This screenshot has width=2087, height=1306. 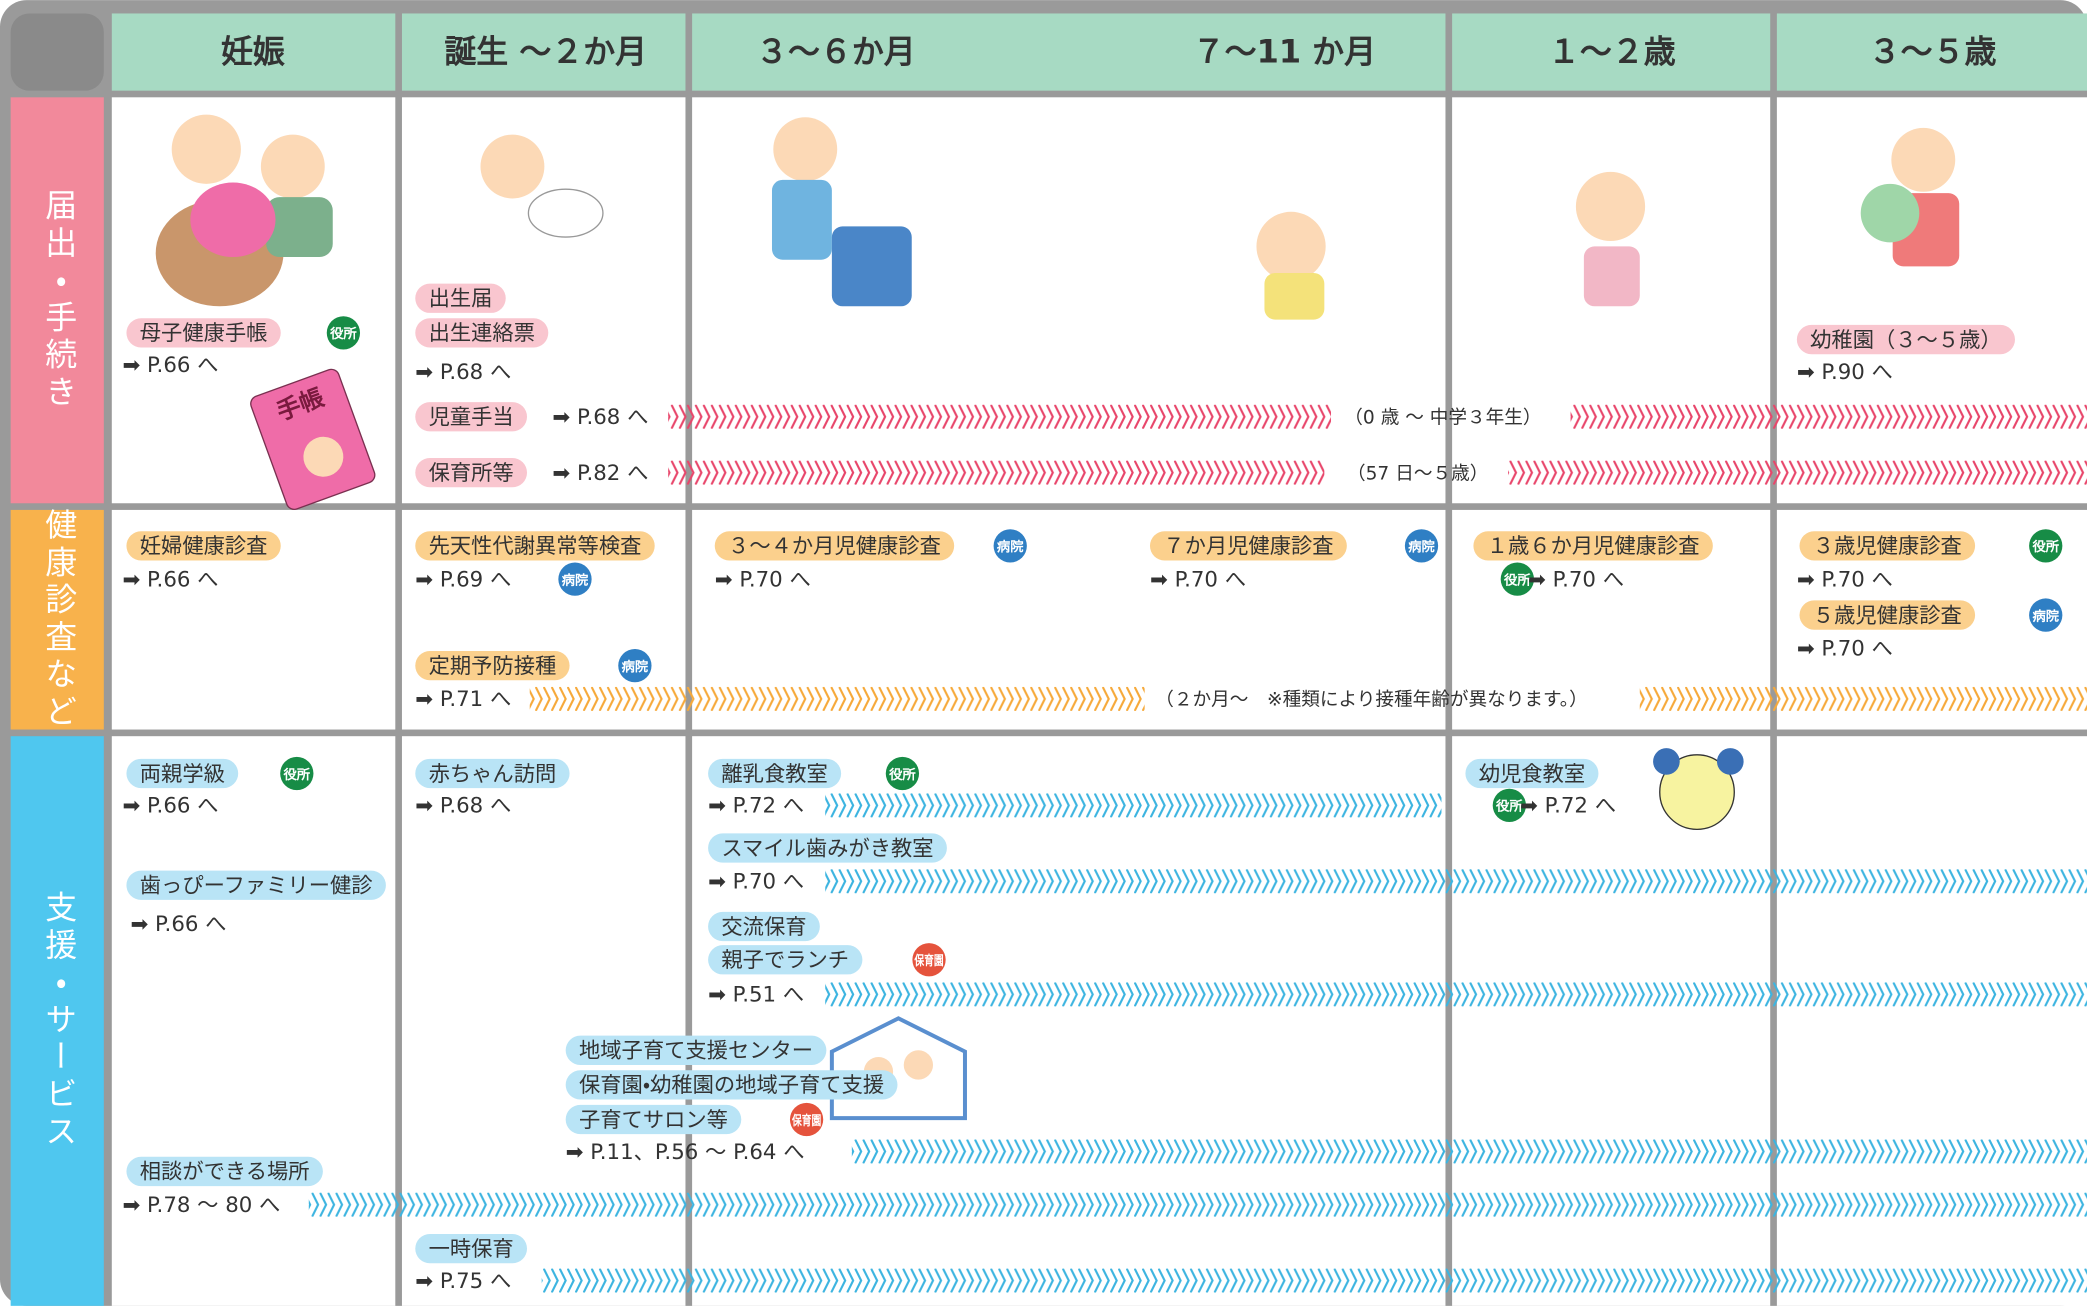 What do you see at coordinates (1845, 372) in the screenshot?
I see `page-ref: ➡ P.90 へ` at bounding box center [1845, 372].